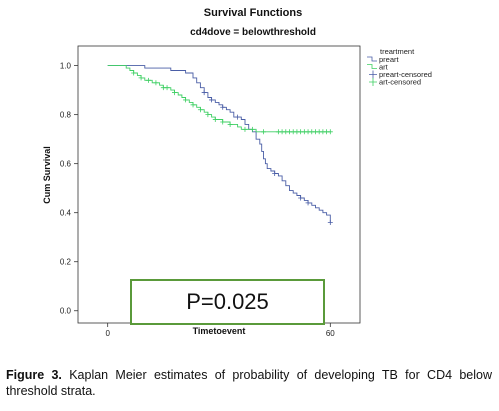 Image resolution: width=499 pixels, height=411 pixels. What do you see at coordinates (66, 262) in the screenshot?
I see `y-tick-label: 0.2` at bounding box center [66, 262].